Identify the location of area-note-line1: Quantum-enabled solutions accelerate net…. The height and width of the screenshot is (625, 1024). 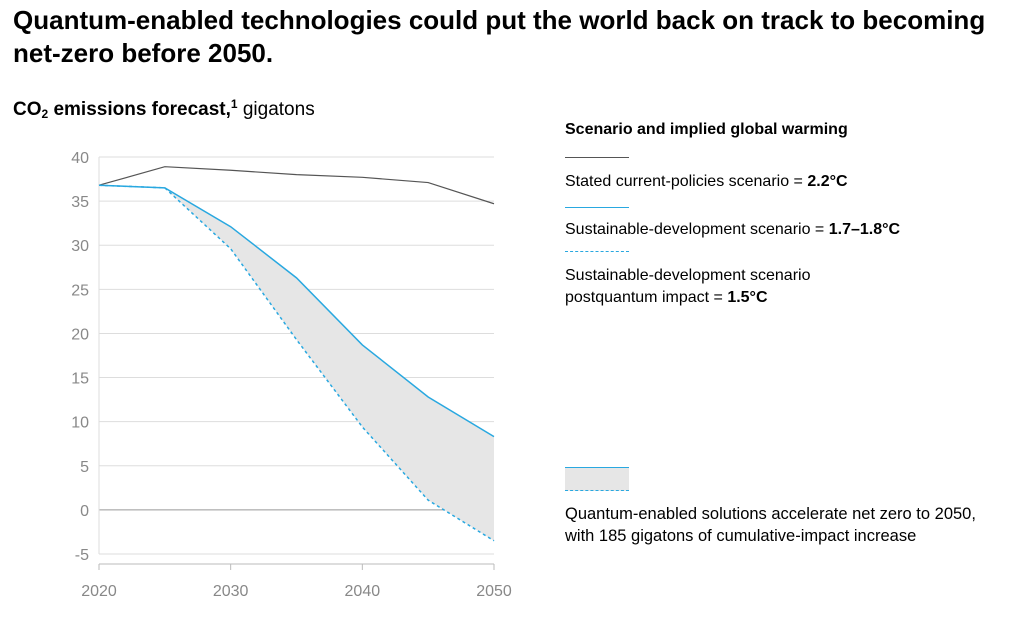
(770, 514).